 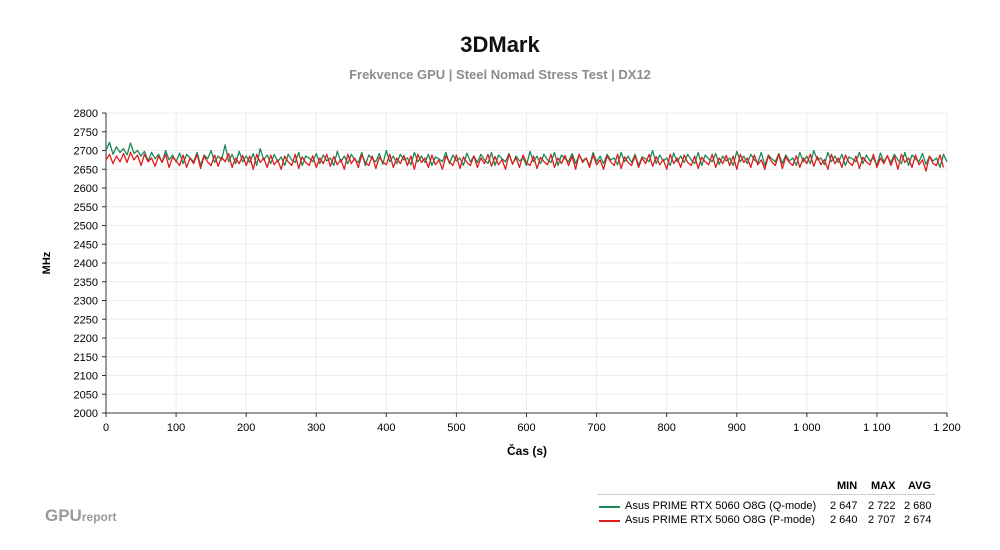 What do you see at coordinates (596, 428) in the screenshot?
I see `x-tick-label: 700` at bounding box center [596, 428].